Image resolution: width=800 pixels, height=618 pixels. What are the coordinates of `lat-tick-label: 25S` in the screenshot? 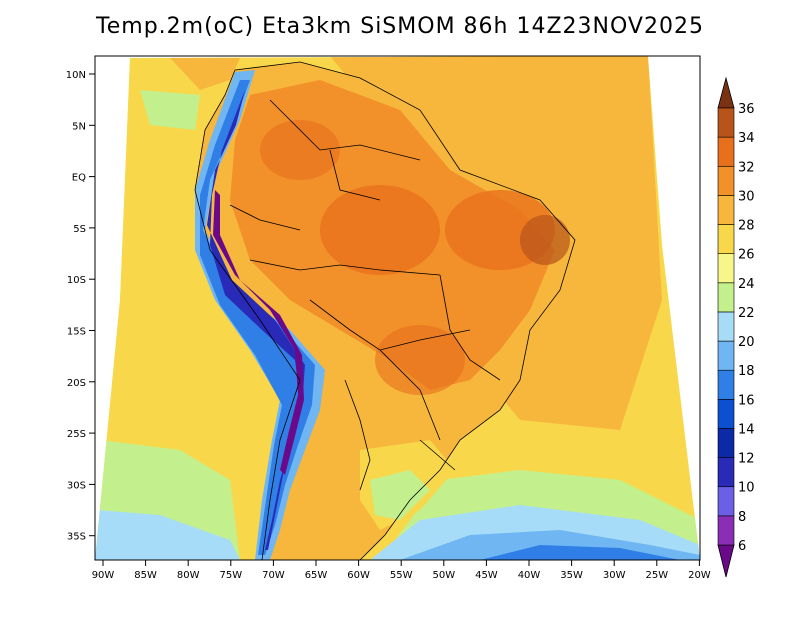 It's located at (76, 434).